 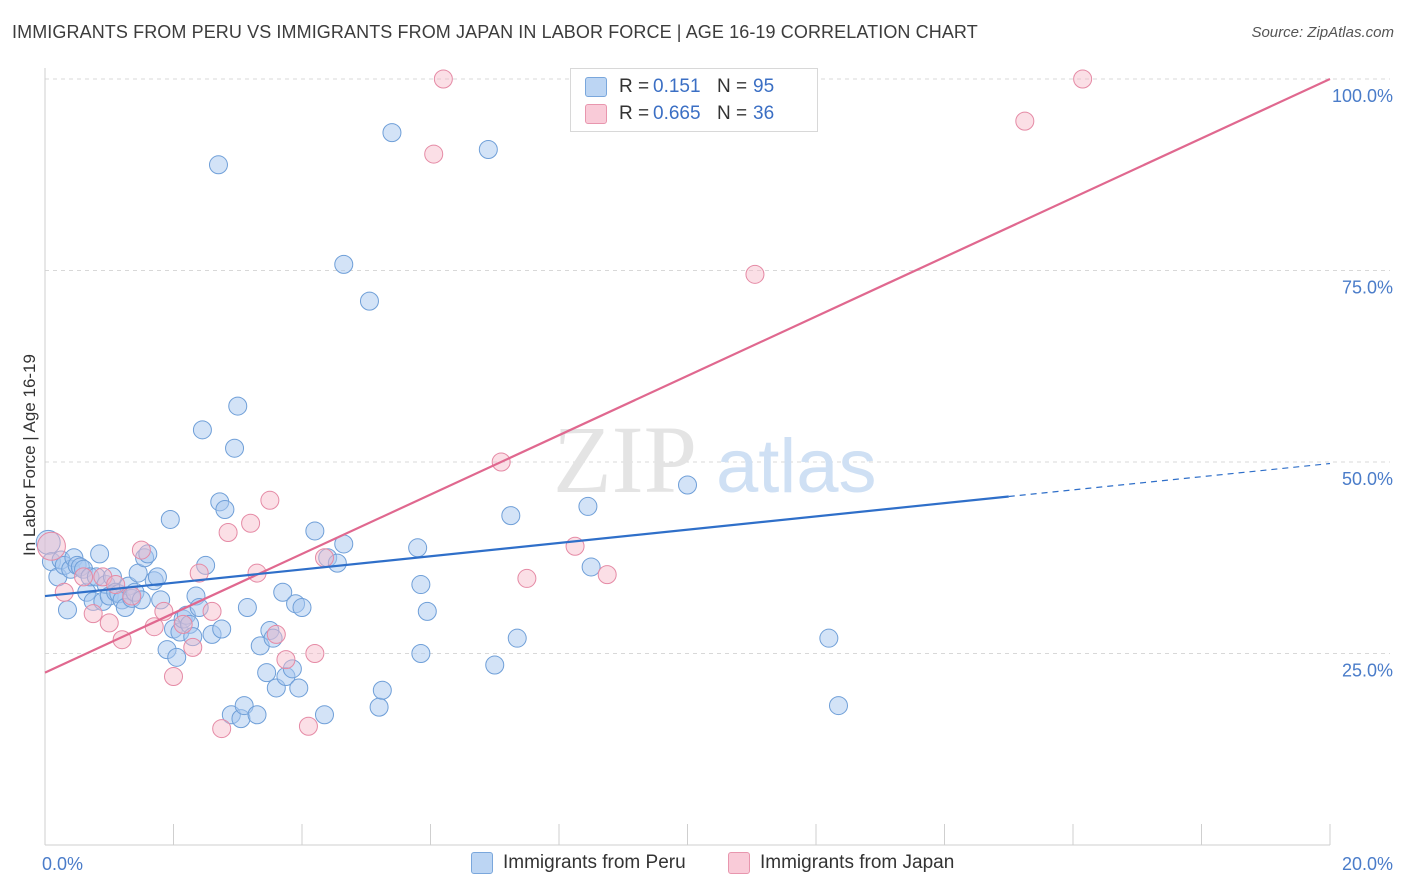 What do you see at coordinates (1367, 288) in the screenshot?
I see `y-tick-label: 75.0%` at bounding box center [1367, 288].